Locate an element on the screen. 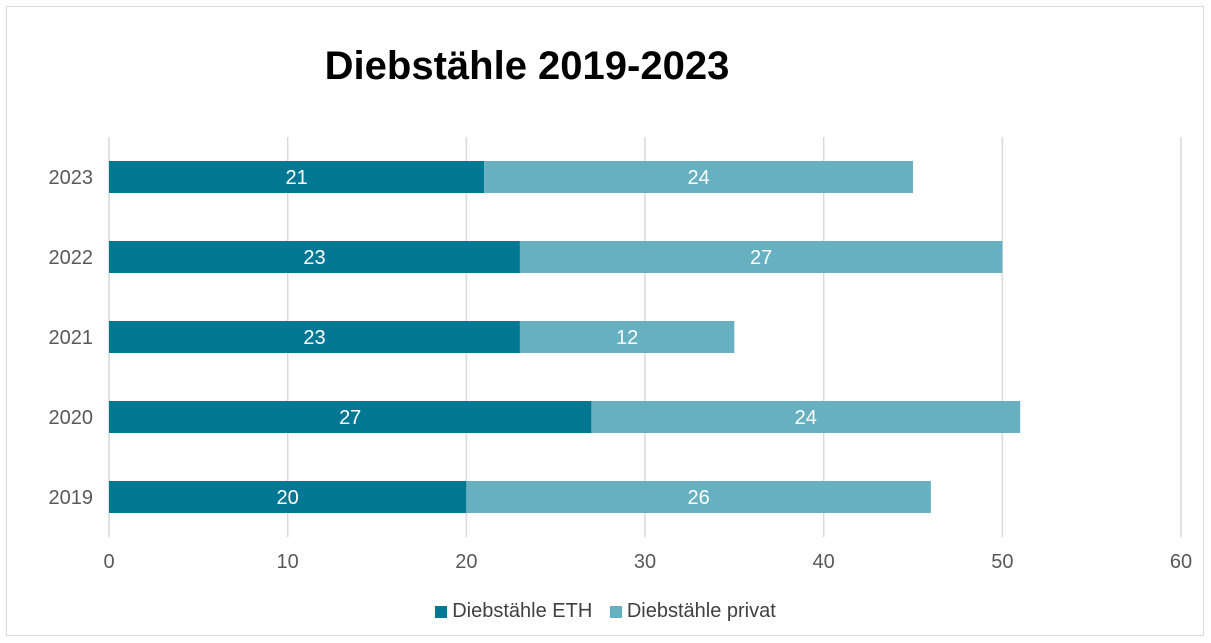 This screenshot has height=643, width=1211. data-label-2020-series-1: 24 is located at coordinates (806, 418).